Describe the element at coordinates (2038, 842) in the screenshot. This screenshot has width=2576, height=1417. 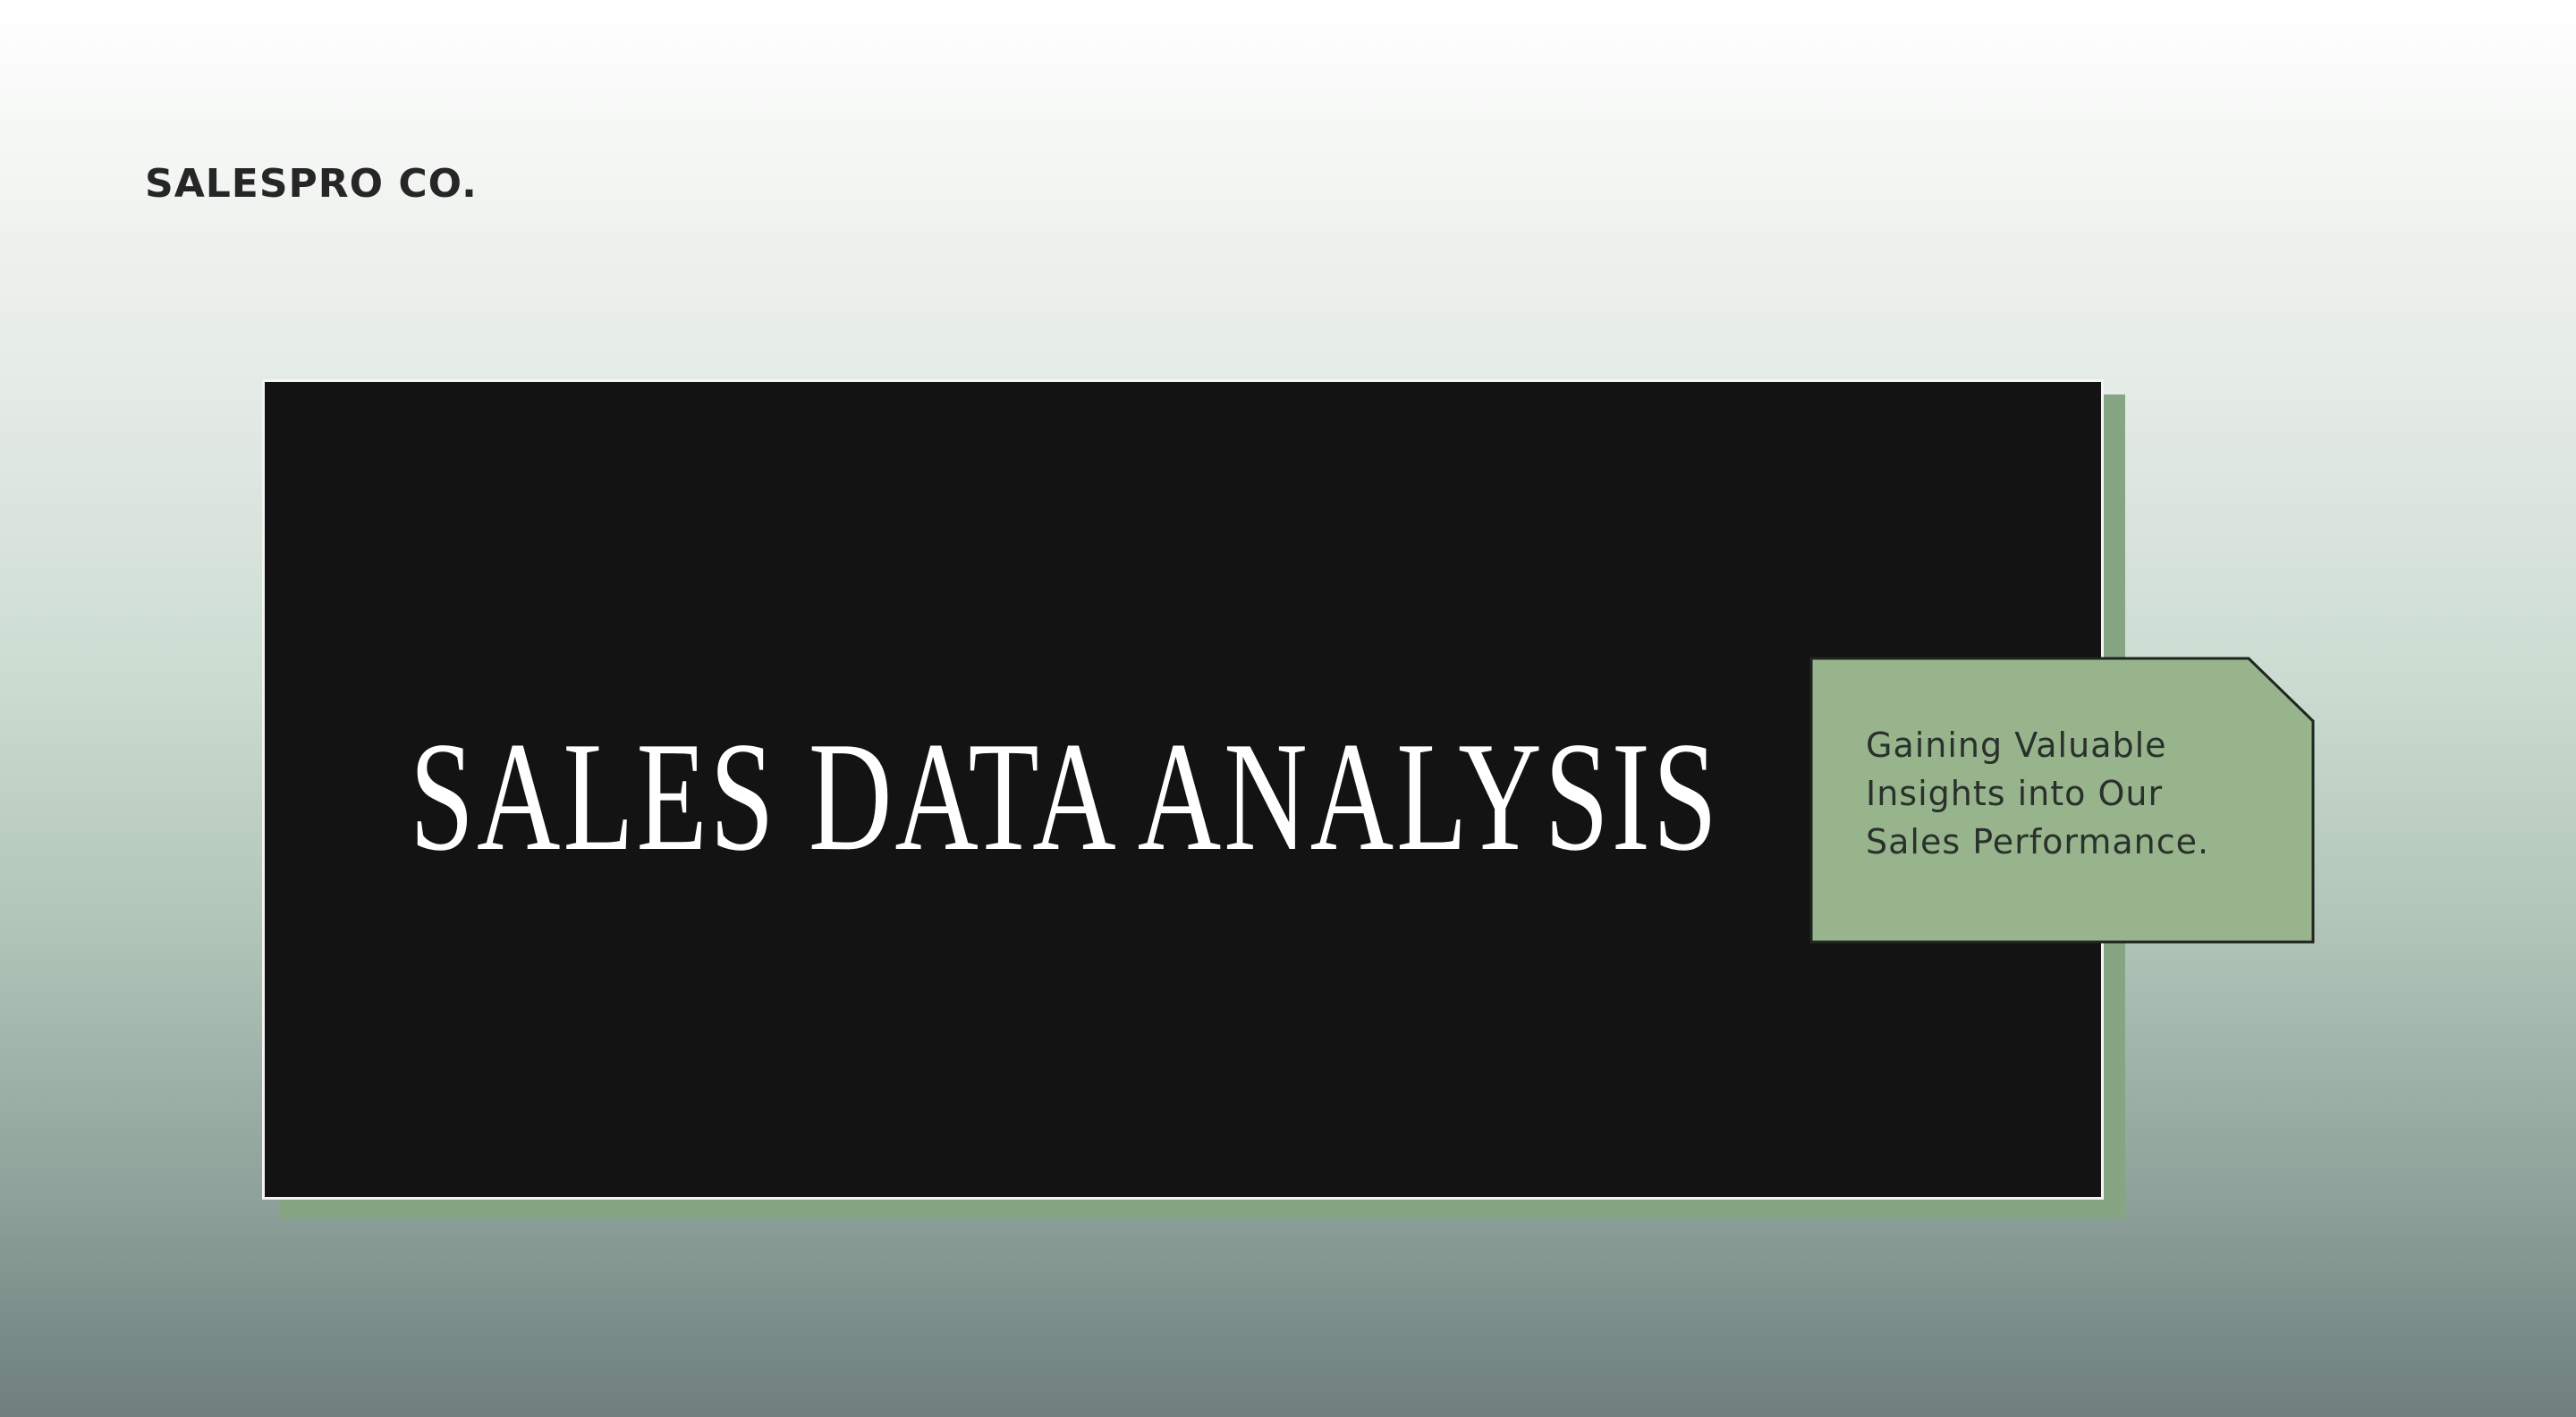
I see `subtitle-line-3: Sales Performance.` at that location.